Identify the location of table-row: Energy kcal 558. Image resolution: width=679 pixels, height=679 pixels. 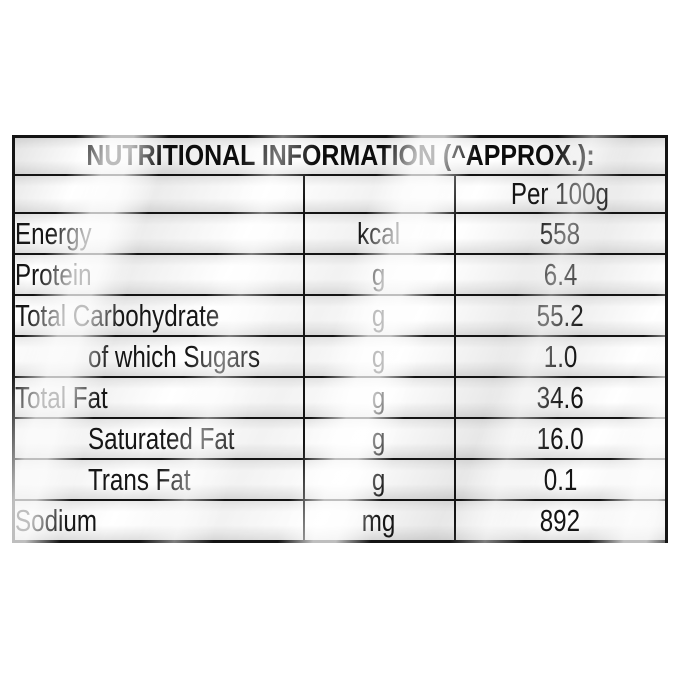
(340, 233).